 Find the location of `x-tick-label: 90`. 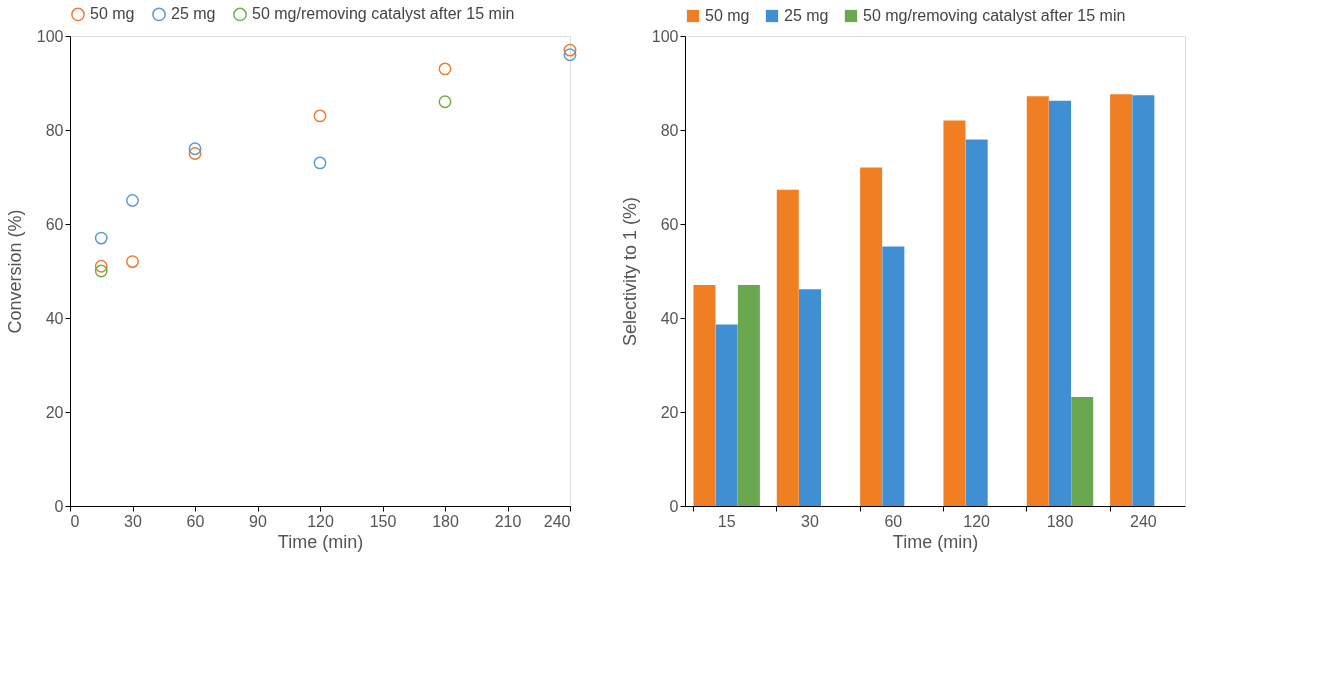

x-tick-label: 90 is located at coordinates (258, 521).